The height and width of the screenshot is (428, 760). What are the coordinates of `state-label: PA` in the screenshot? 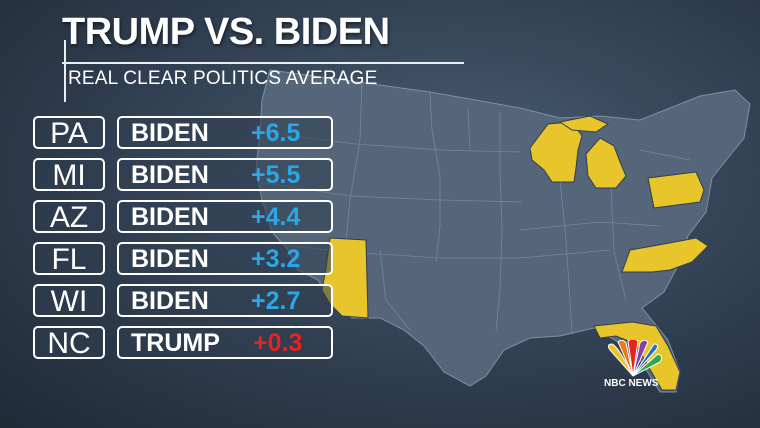 It's located at (69, 132).